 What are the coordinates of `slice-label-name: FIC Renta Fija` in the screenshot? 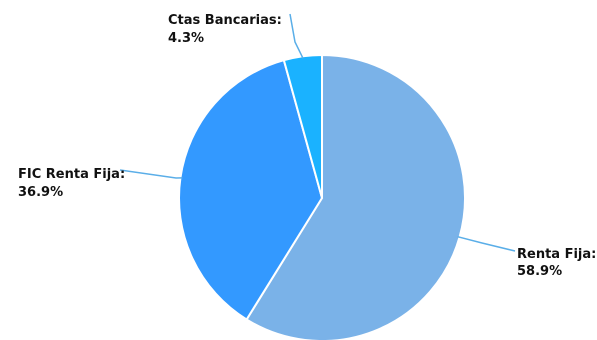 It's located at (69, 174).